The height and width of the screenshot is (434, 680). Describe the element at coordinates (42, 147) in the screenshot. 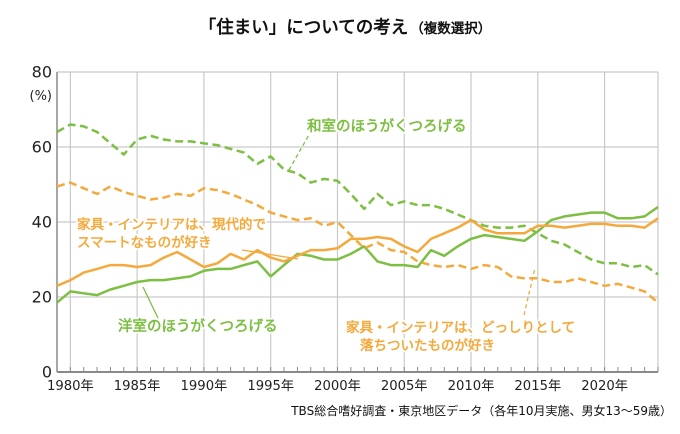

I see `y-tick-label-60: 60` at that location.